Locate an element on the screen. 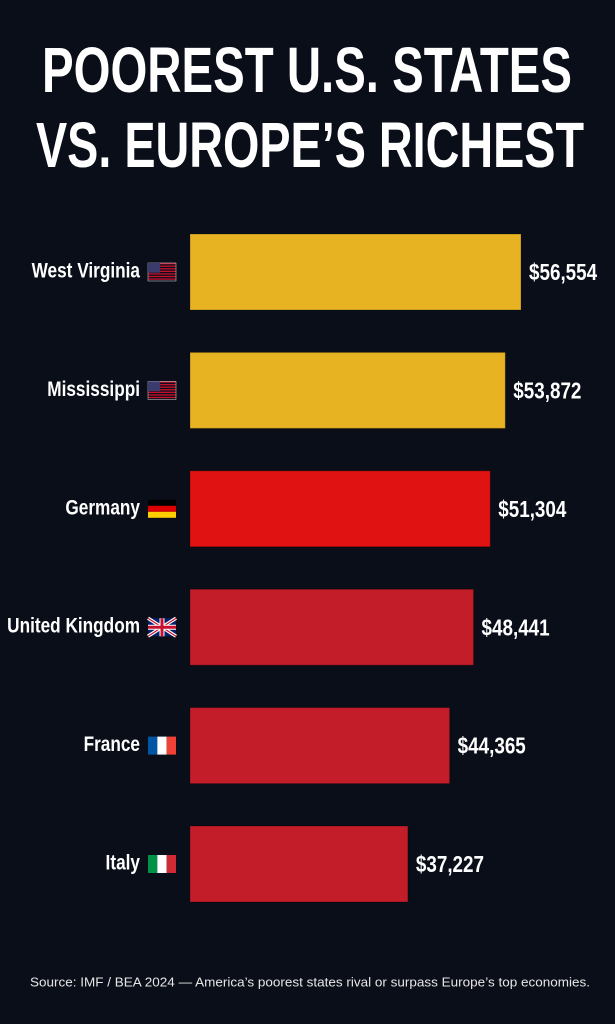 The height and width of the screenshot is (1024, 615). category-label: Germany is located at coordinates (102, 508).